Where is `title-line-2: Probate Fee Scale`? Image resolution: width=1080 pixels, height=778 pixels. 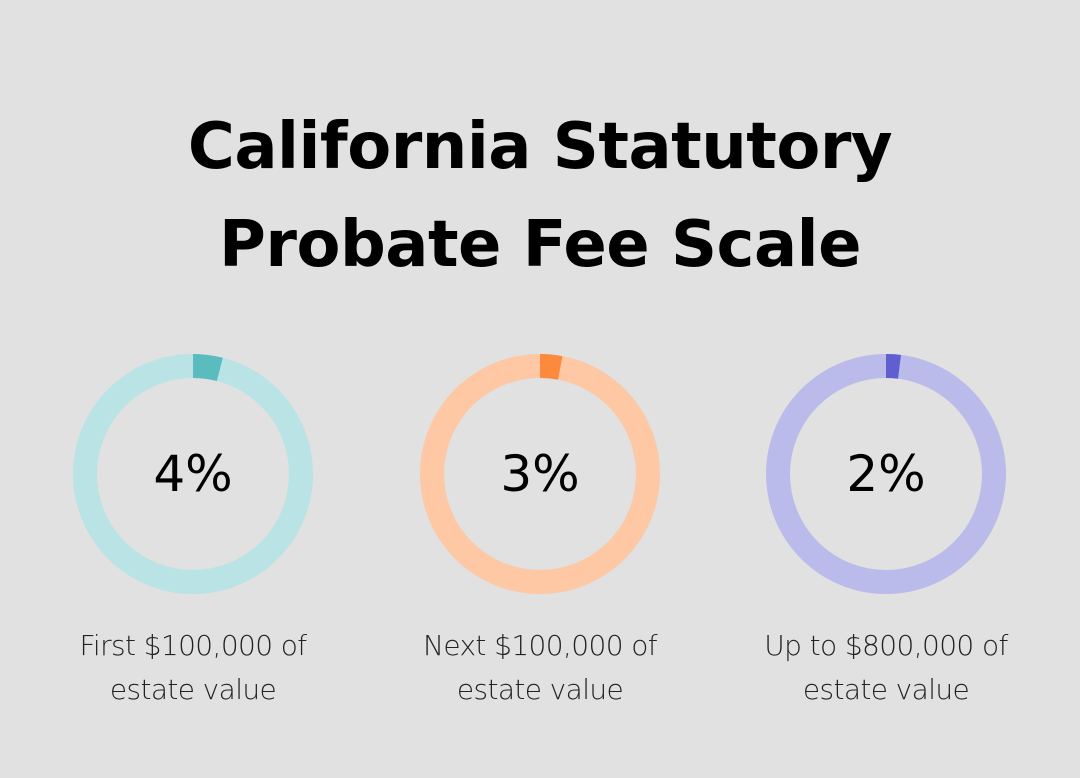 title-line-2: Probate Fee Scale is located at coordinates (540, 245).